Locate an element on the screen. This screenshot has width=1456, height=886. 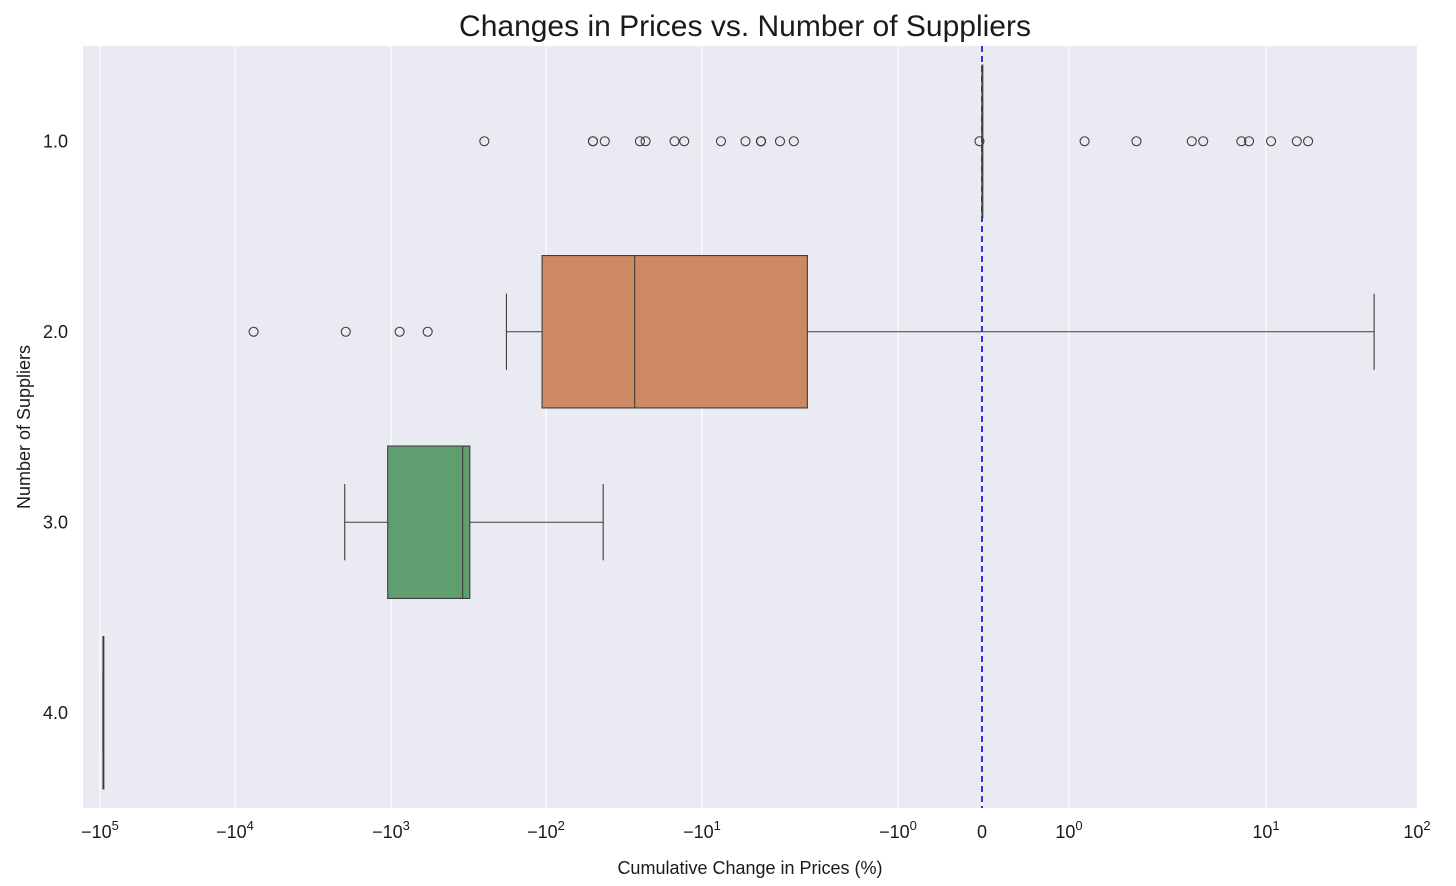
x-tick-label: 0 is located at coordinates (982, 832).